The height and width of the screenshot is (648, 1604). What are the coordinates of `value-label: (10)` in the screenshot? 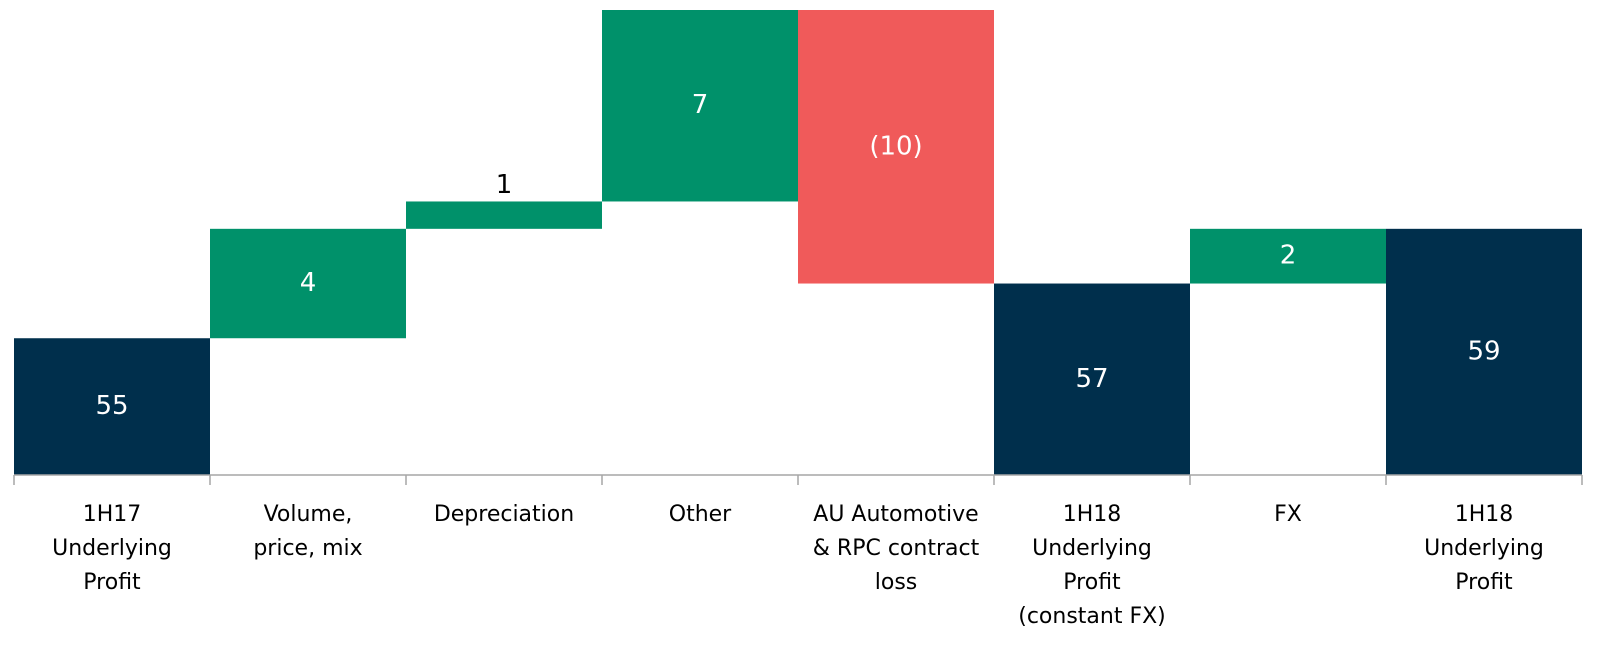 It's located at (895, 146).